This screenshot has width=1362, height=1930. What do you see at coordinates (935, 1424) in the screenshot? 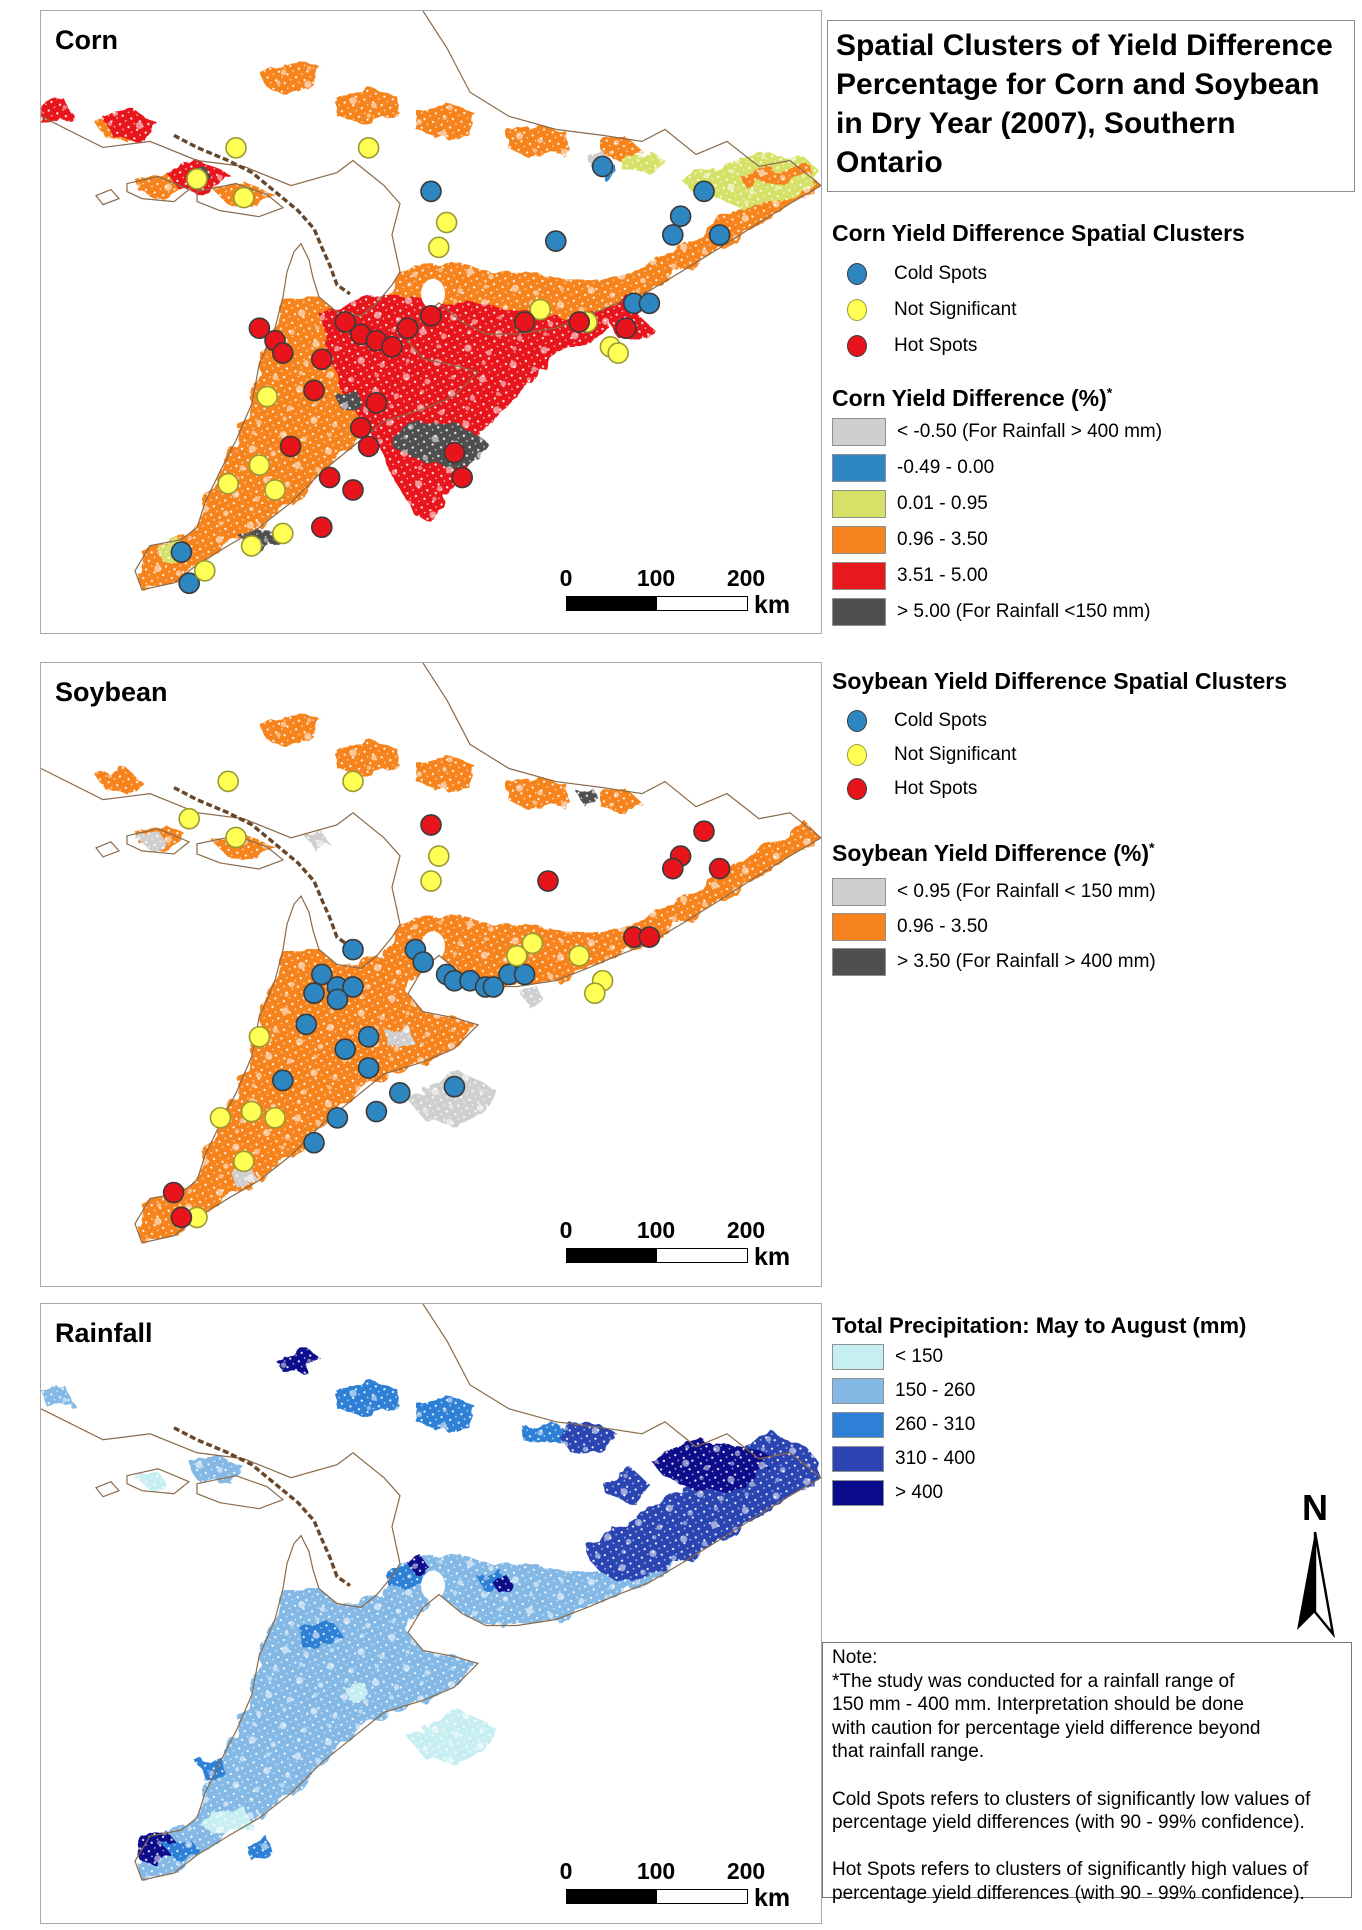
I see `legend-item-label: 260 - 310` at bounding box center [935, 1424].